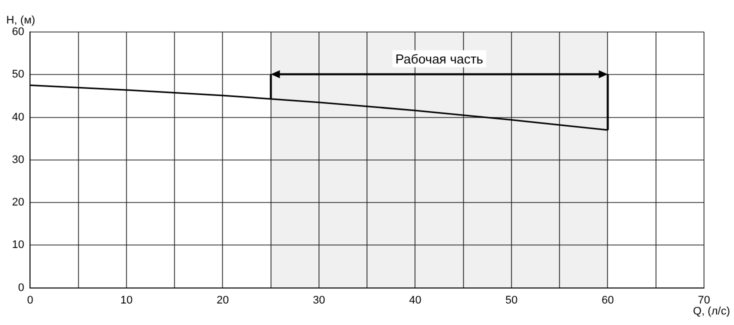 This screenshot has width=734, height=325. I want to click on band-label: Рабочая часть, so click(439, 58).